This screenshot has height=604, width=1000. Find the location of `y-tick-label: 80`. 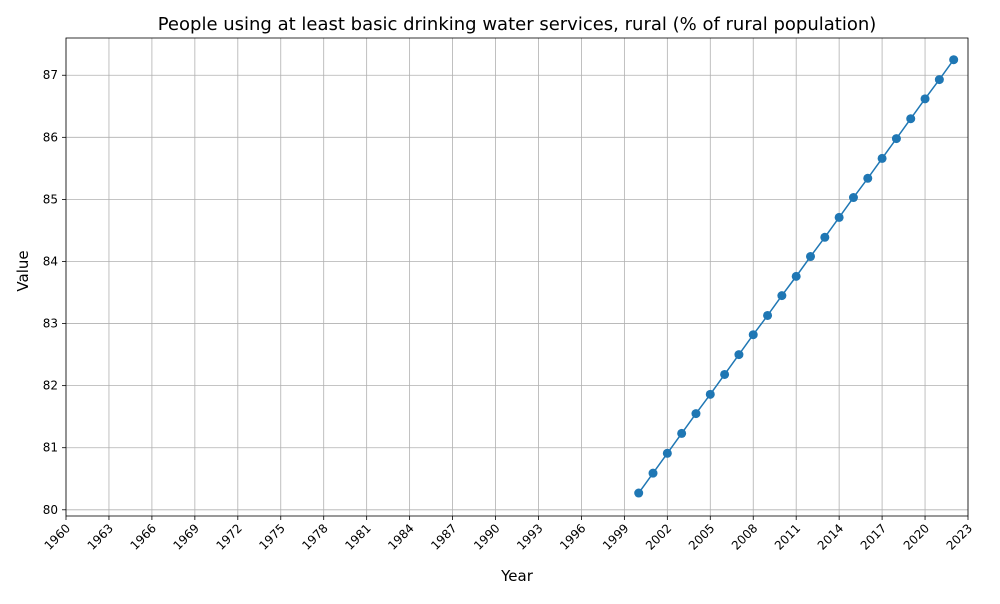

y-tick-label: 80 is located at coordinates (50, 510).